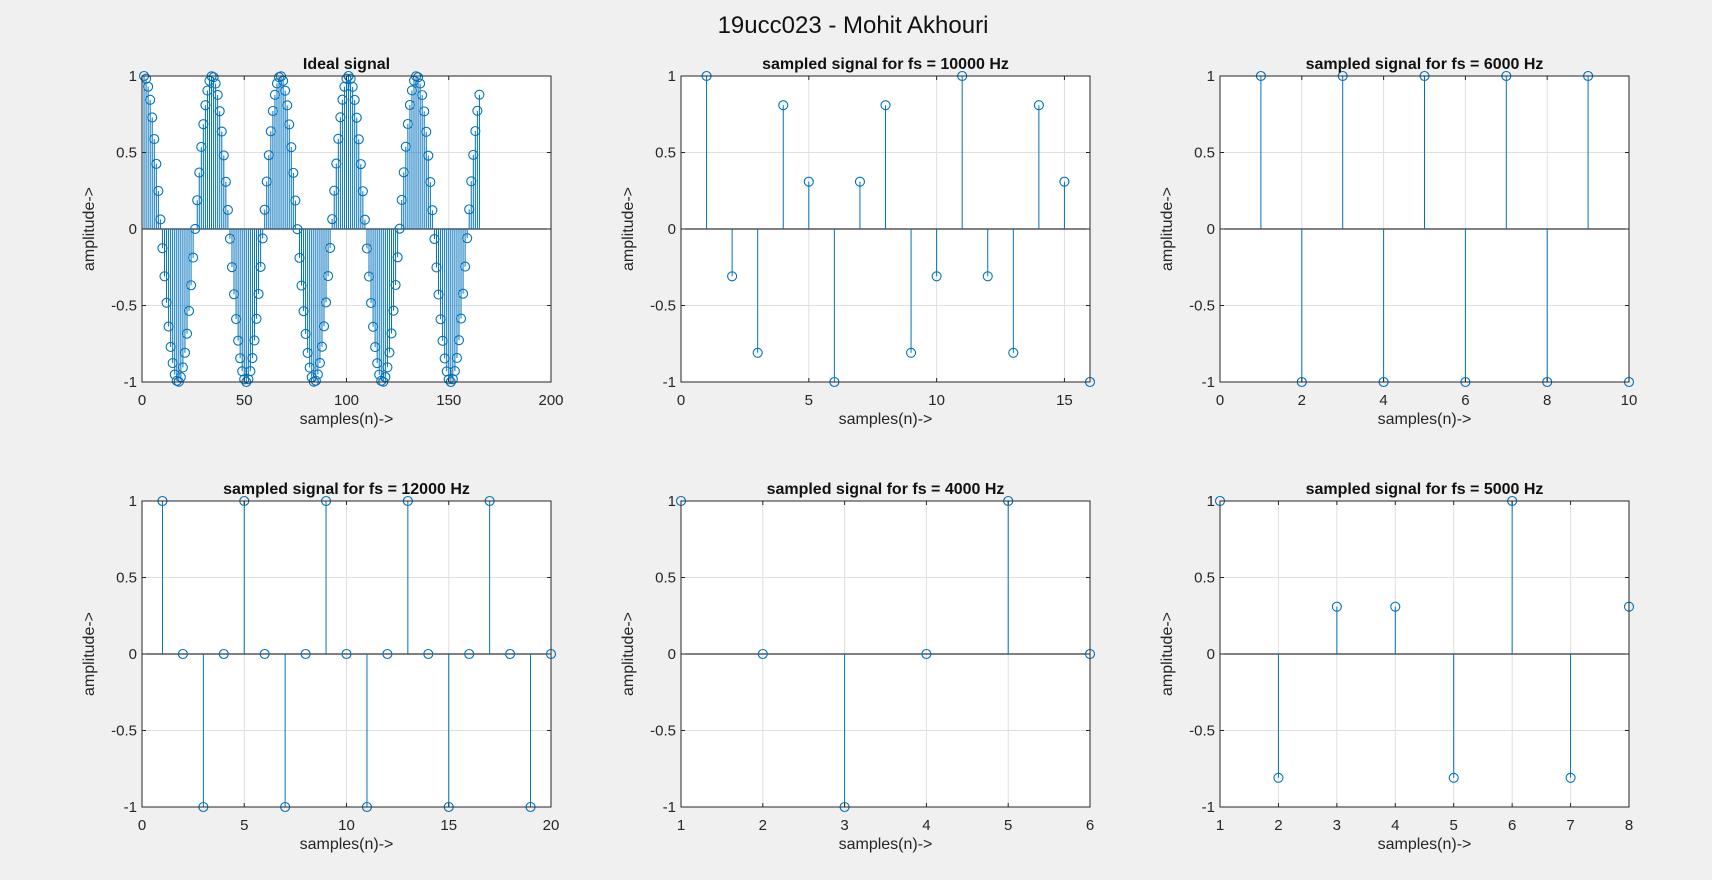 Image resolution: width=1712 pixels, height=880 pixels. Describe the element at coordinates (1337, 825) in the screenshot. I see `x-tick-label: 3` at that location.